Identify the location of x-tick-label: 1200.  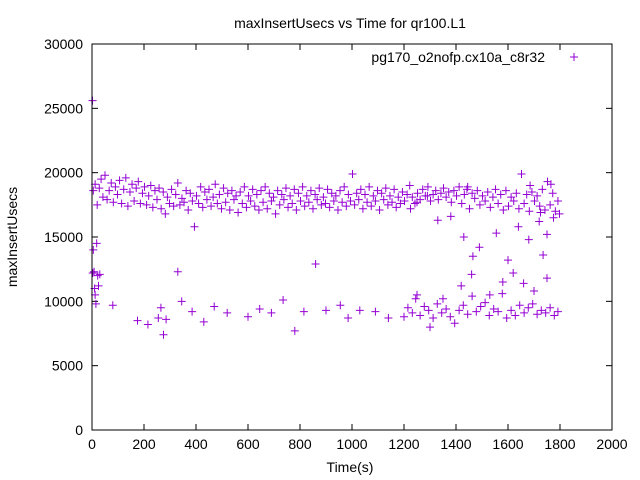
(403, 444).